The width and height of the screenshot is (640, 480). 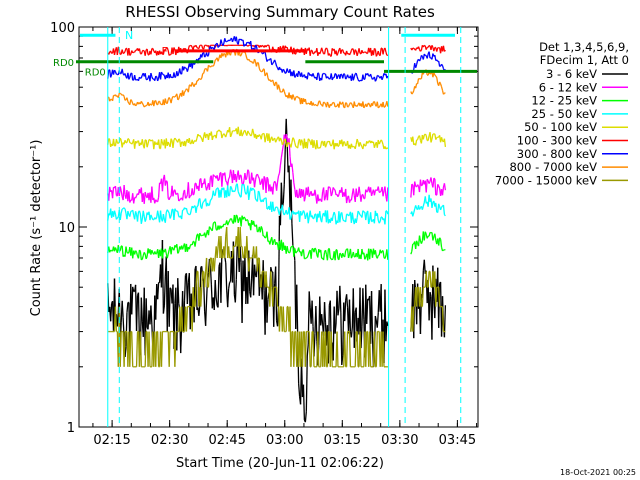 I want to click on x-tick-label: 03:15, so click(x=342, y=440).